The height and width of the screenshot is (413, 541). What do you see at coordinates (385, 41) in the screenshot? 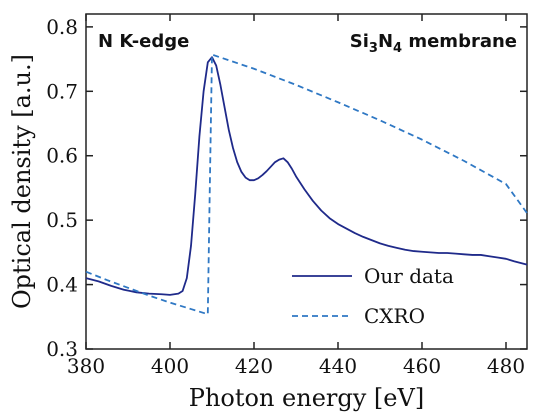
I see `annotation-n: N` at bounding box center [385, 41].